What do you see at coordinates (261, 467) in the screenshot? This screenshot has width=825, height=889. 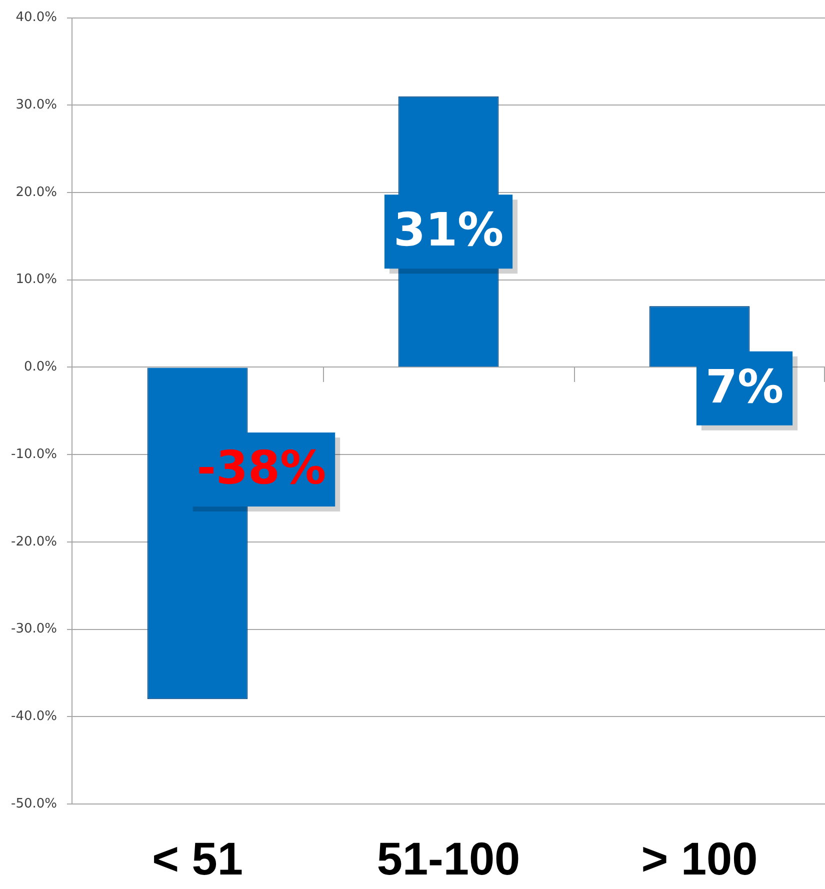 I see `data-label: -38%` at bounding box center [261, 467].